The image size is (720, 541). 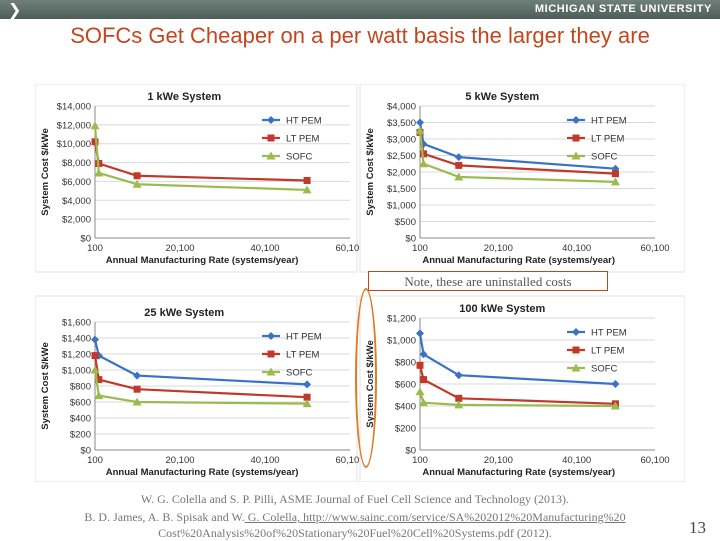 I want to click on y-tick-label: $4,000, so click(x=76, y=201).